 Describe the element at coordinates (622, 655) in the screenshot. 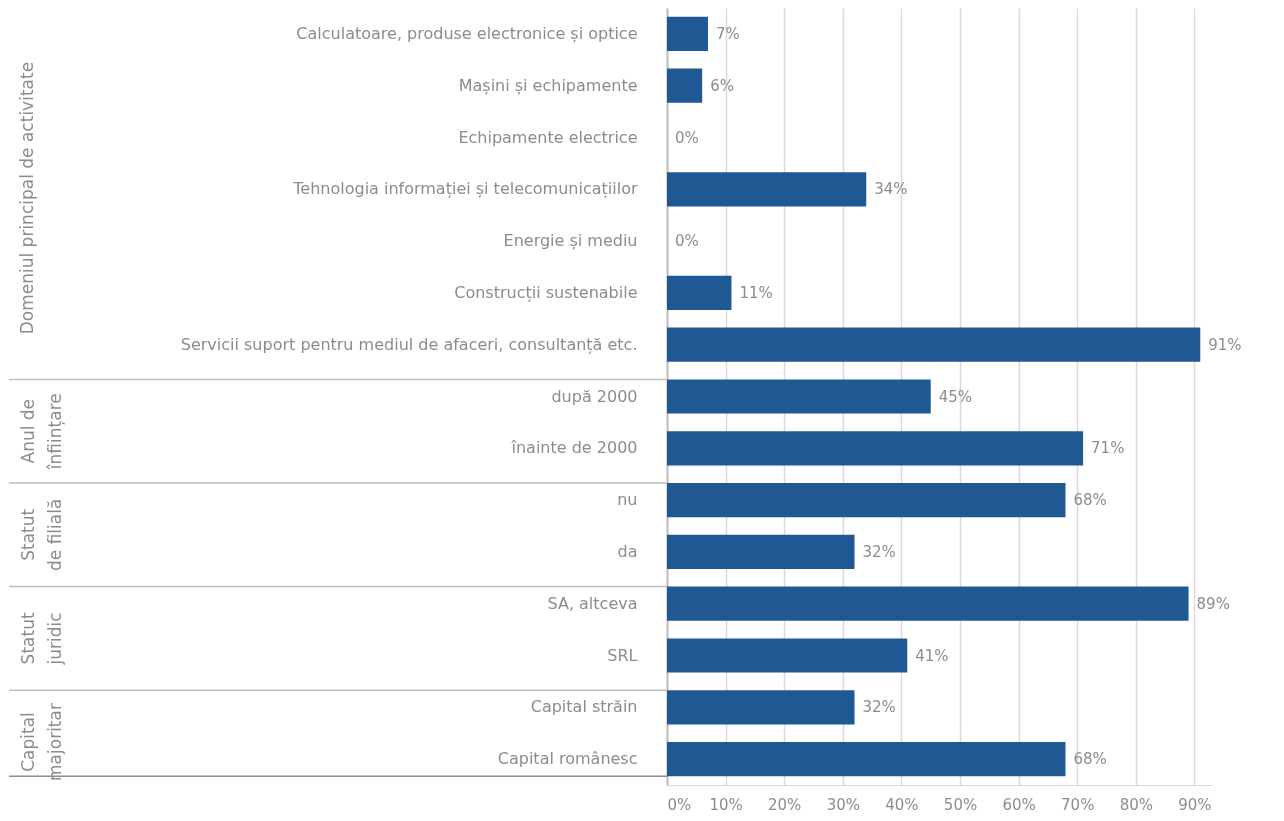

I see `y-tick-label: SRL` at that location.